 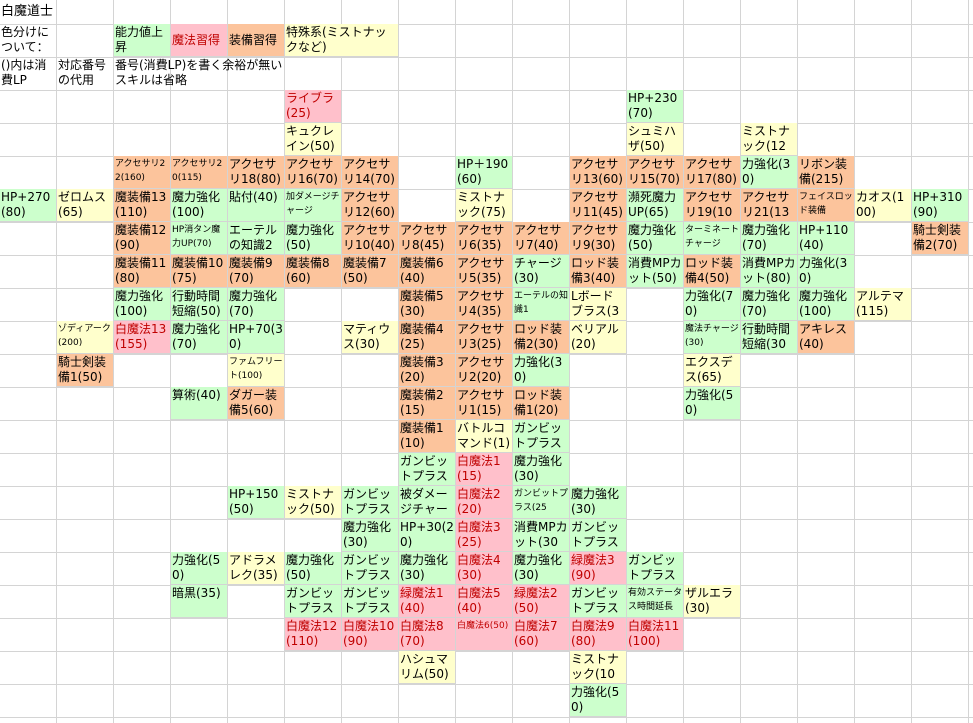 What do you see at coordinates (712, 370) in the screenshot?
I see `skill-cell: エクスデス(65)` at bounding box center [712, 370].